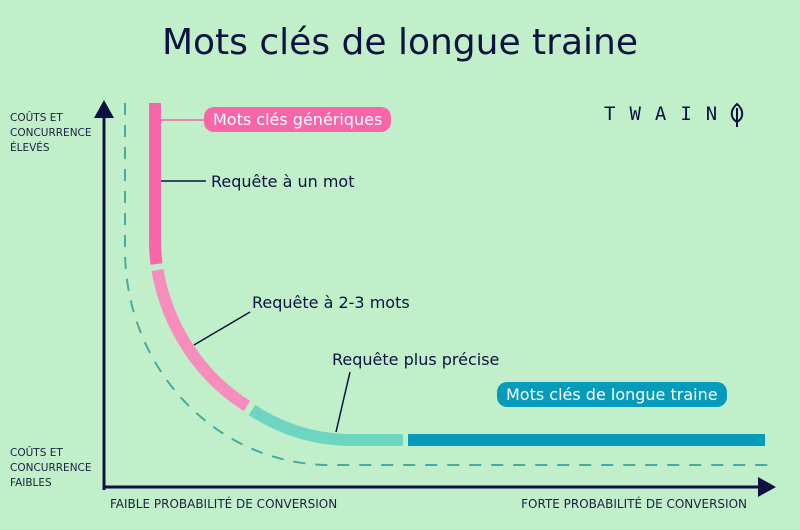 The height and width of the screenshot is (530, 800). I want to click on y-bottom-line: CONCURRENCE, so click(51, 468).